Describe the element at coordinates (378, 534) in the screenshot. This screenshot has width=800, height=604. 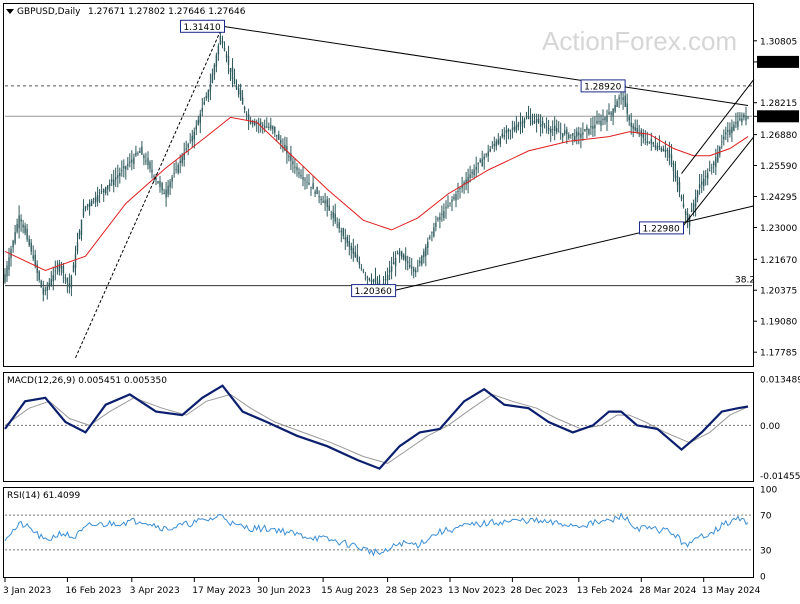
I see `rsi-layer` at that location.